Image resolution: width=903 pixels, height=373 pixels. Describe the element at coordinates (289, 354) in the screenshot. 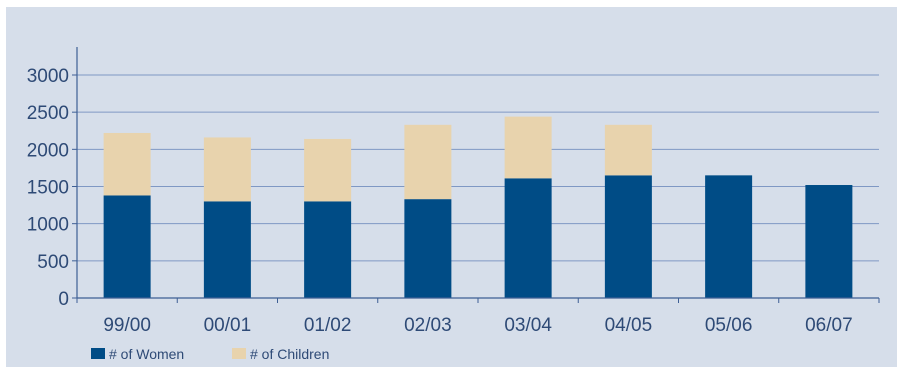

I see `legend-label: # of Children` at that location.